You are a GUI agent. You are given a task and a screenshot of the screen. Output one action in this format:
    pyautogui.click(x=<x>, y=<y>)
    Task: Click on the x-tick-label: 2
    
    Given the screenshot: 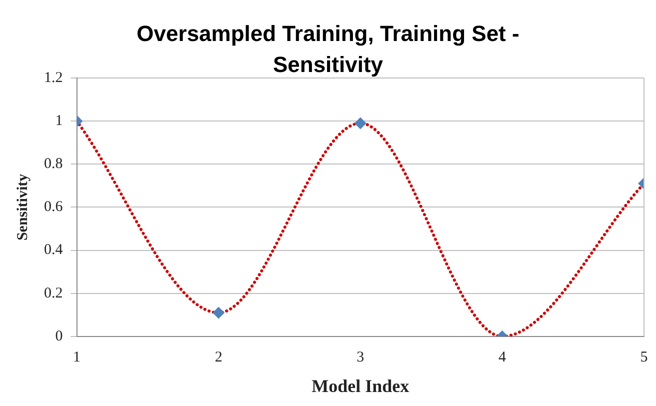 What is the action you would take?
    pyautogui.click(x=218, y=357)
    